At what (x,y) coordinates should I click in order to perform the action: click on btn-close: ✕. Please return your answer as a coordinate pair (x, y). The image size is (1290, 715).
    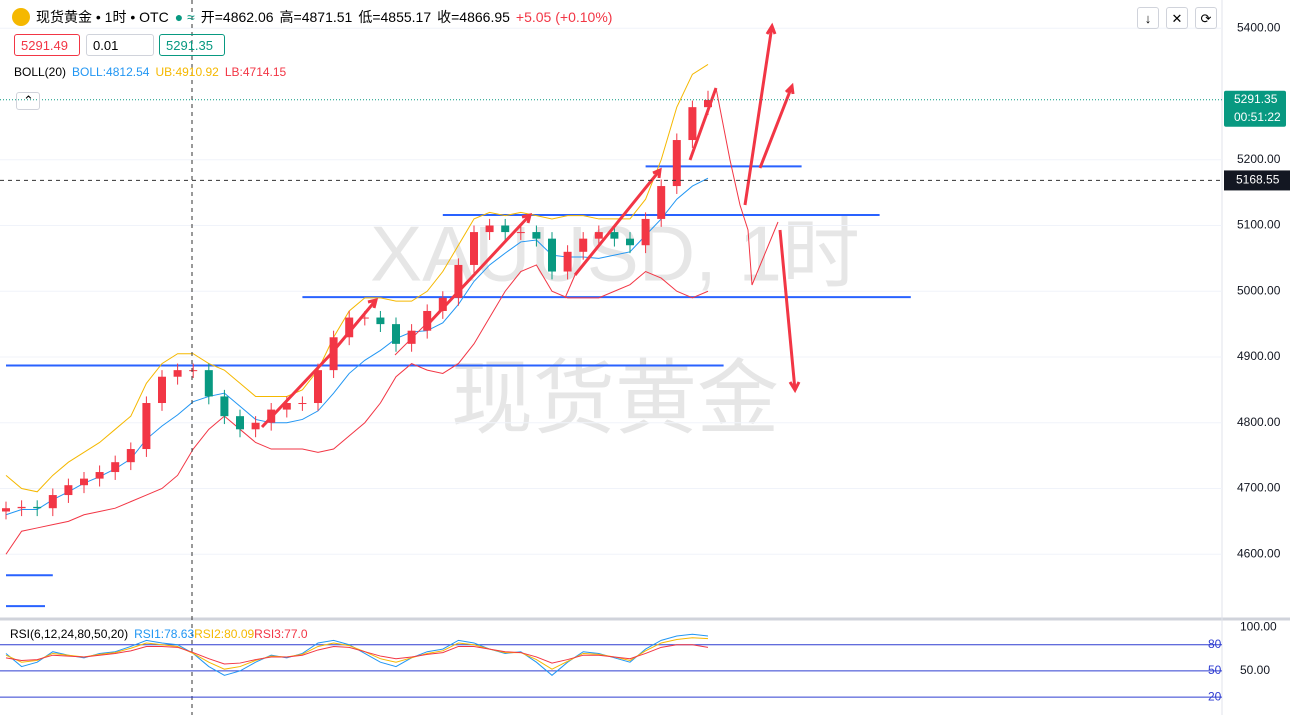
    Looking at the image, I should click on (1177, 18).